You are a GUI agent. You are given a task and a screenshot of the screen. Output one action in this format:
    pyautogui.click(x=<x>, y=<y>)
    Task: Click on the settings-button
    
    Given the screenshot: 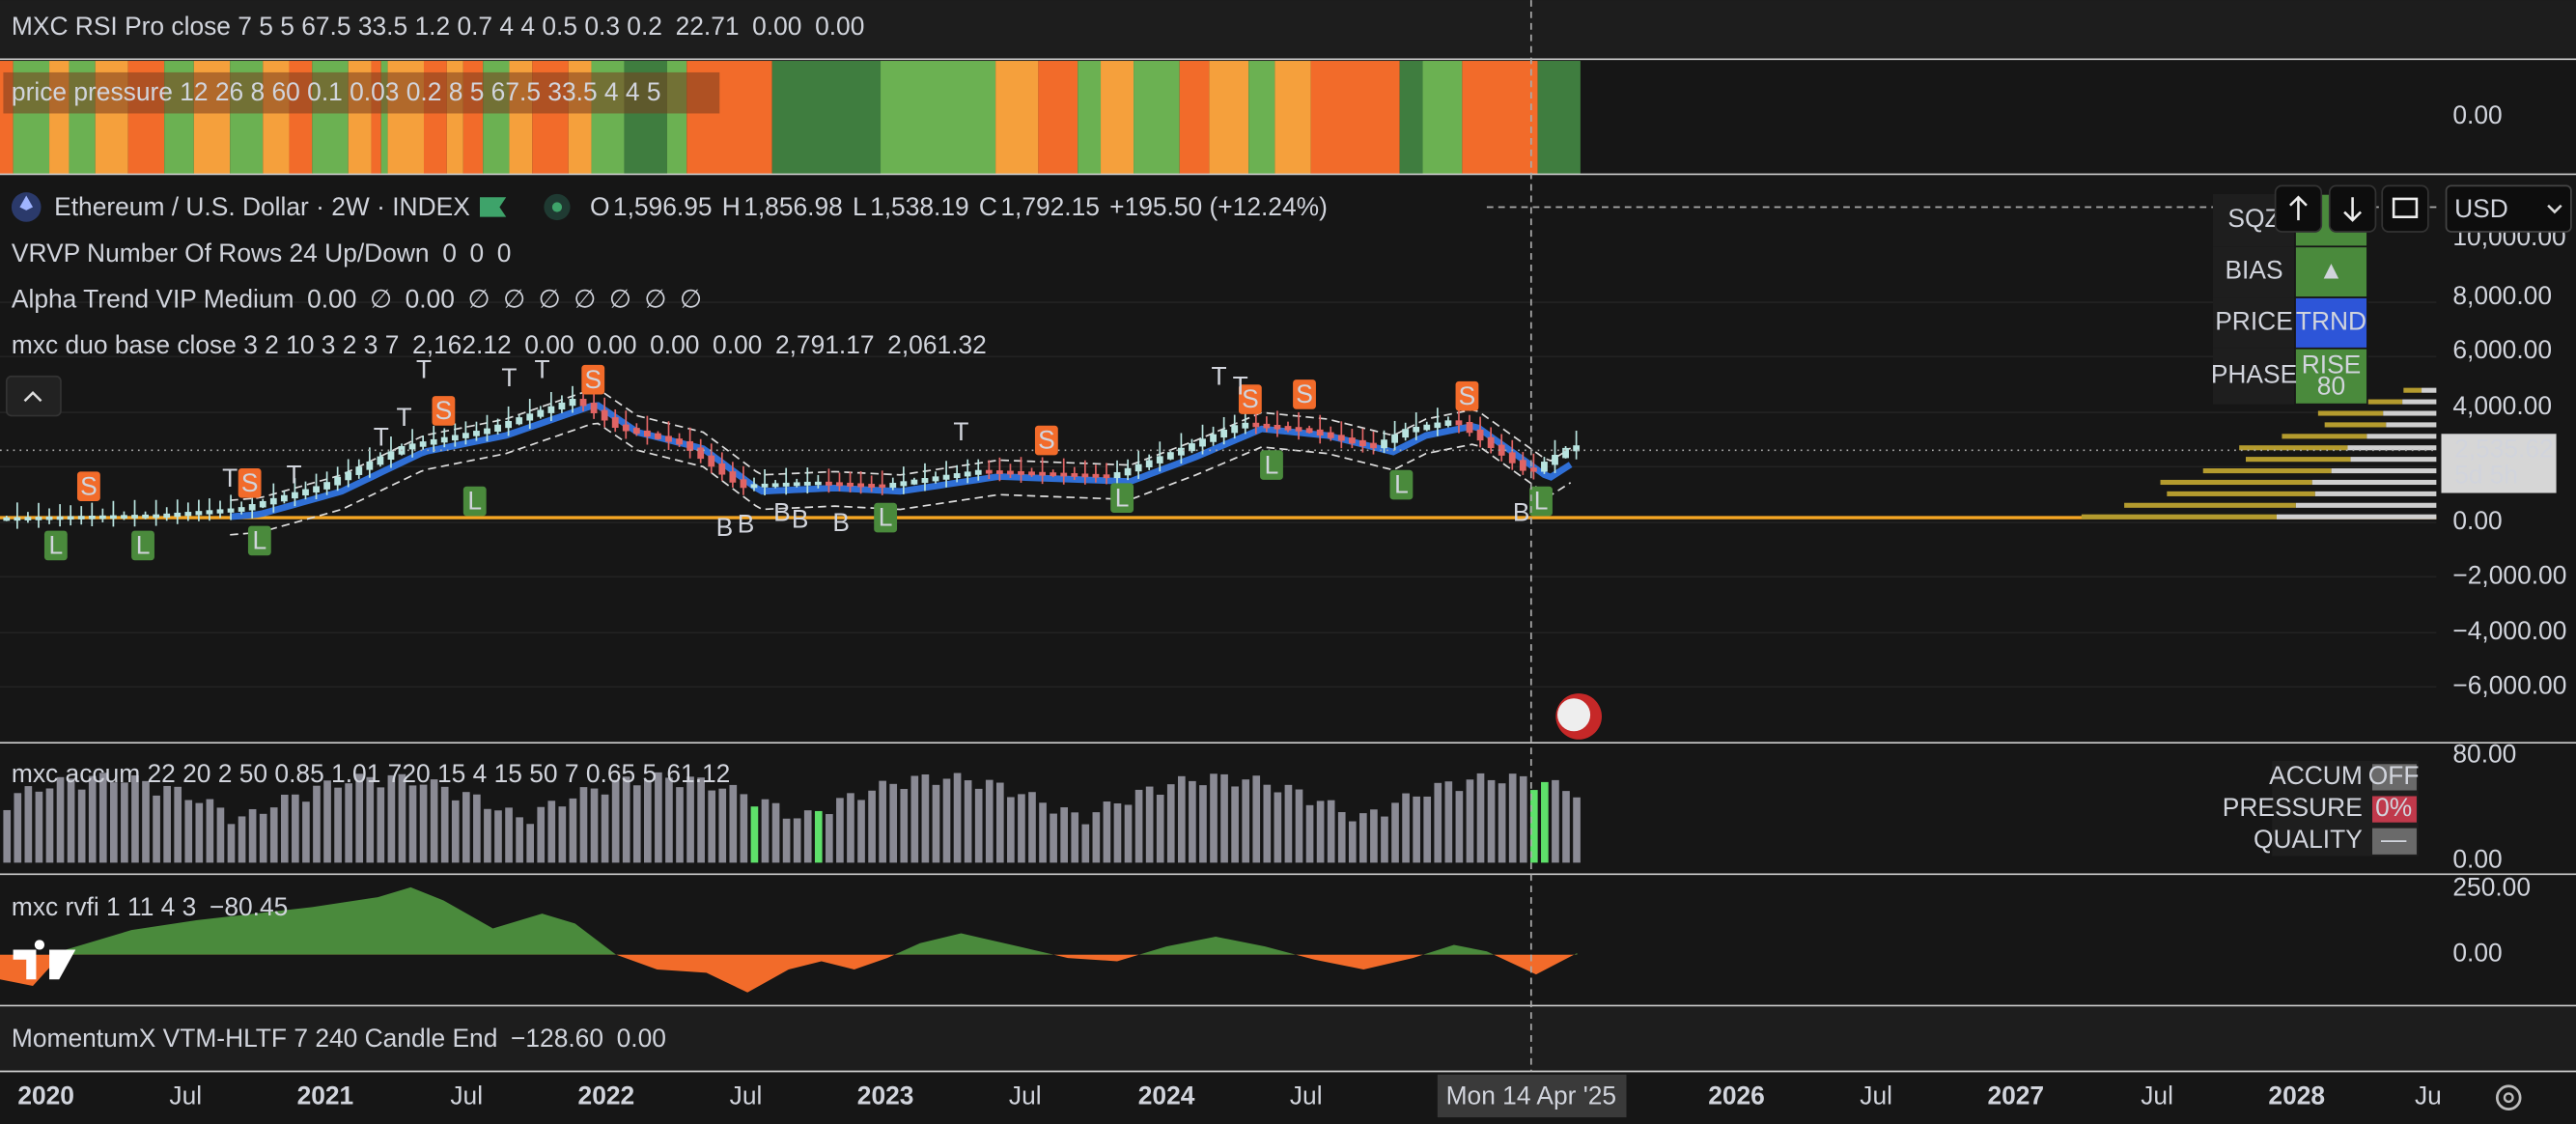 What is the action you would take?
    pyautogui.click(x=2508, y=1097)
    